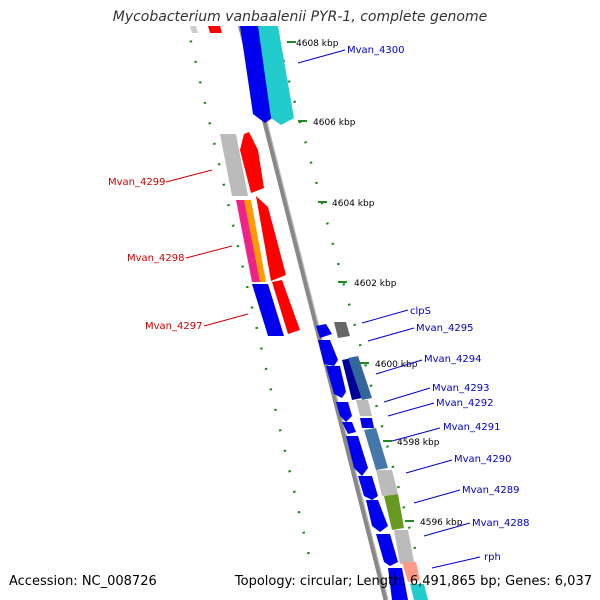 The image size is (600, 600). Describe the element at coordinates (500, 523) in the screenshot. I see `gene-label-mvan-4288: Mvan_4288` at that location.